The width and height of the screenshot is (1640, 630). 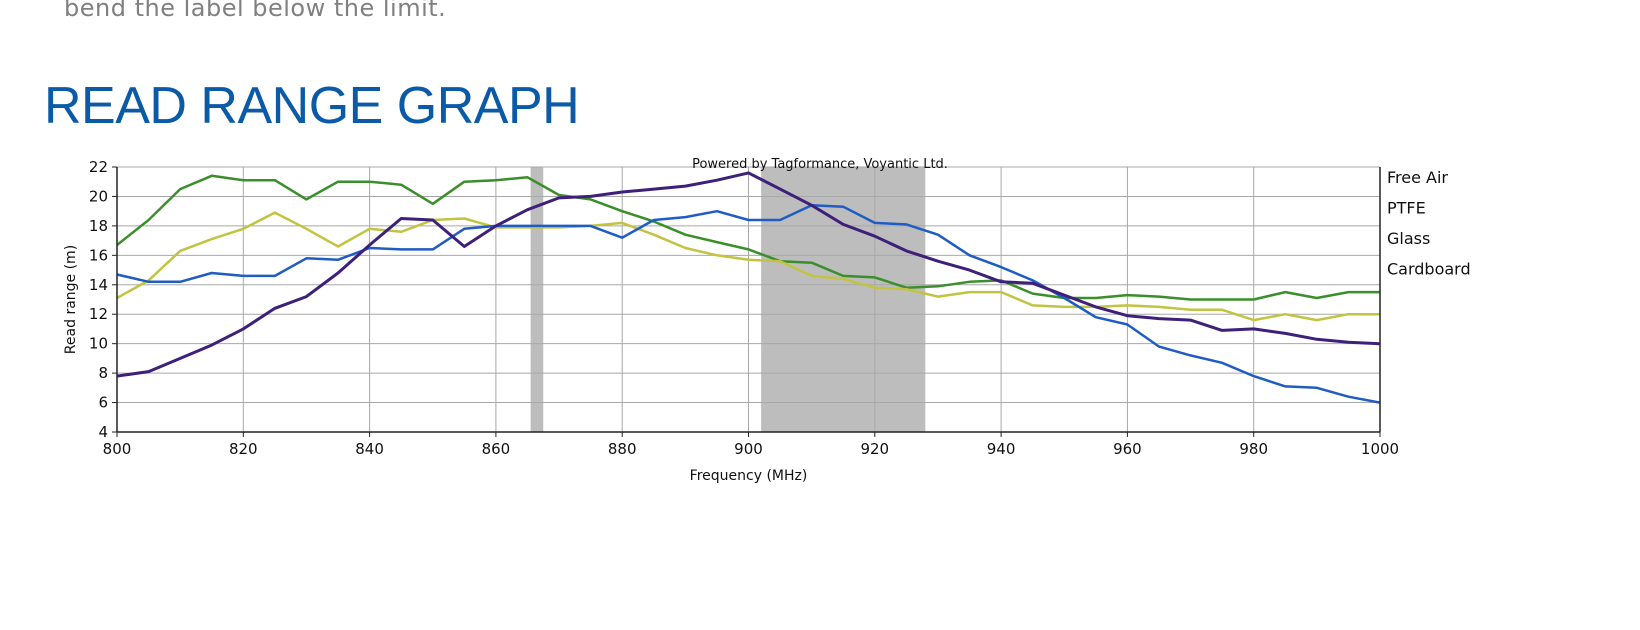 I want to click on y-tick-label: 16, so click(x=98, y=255).